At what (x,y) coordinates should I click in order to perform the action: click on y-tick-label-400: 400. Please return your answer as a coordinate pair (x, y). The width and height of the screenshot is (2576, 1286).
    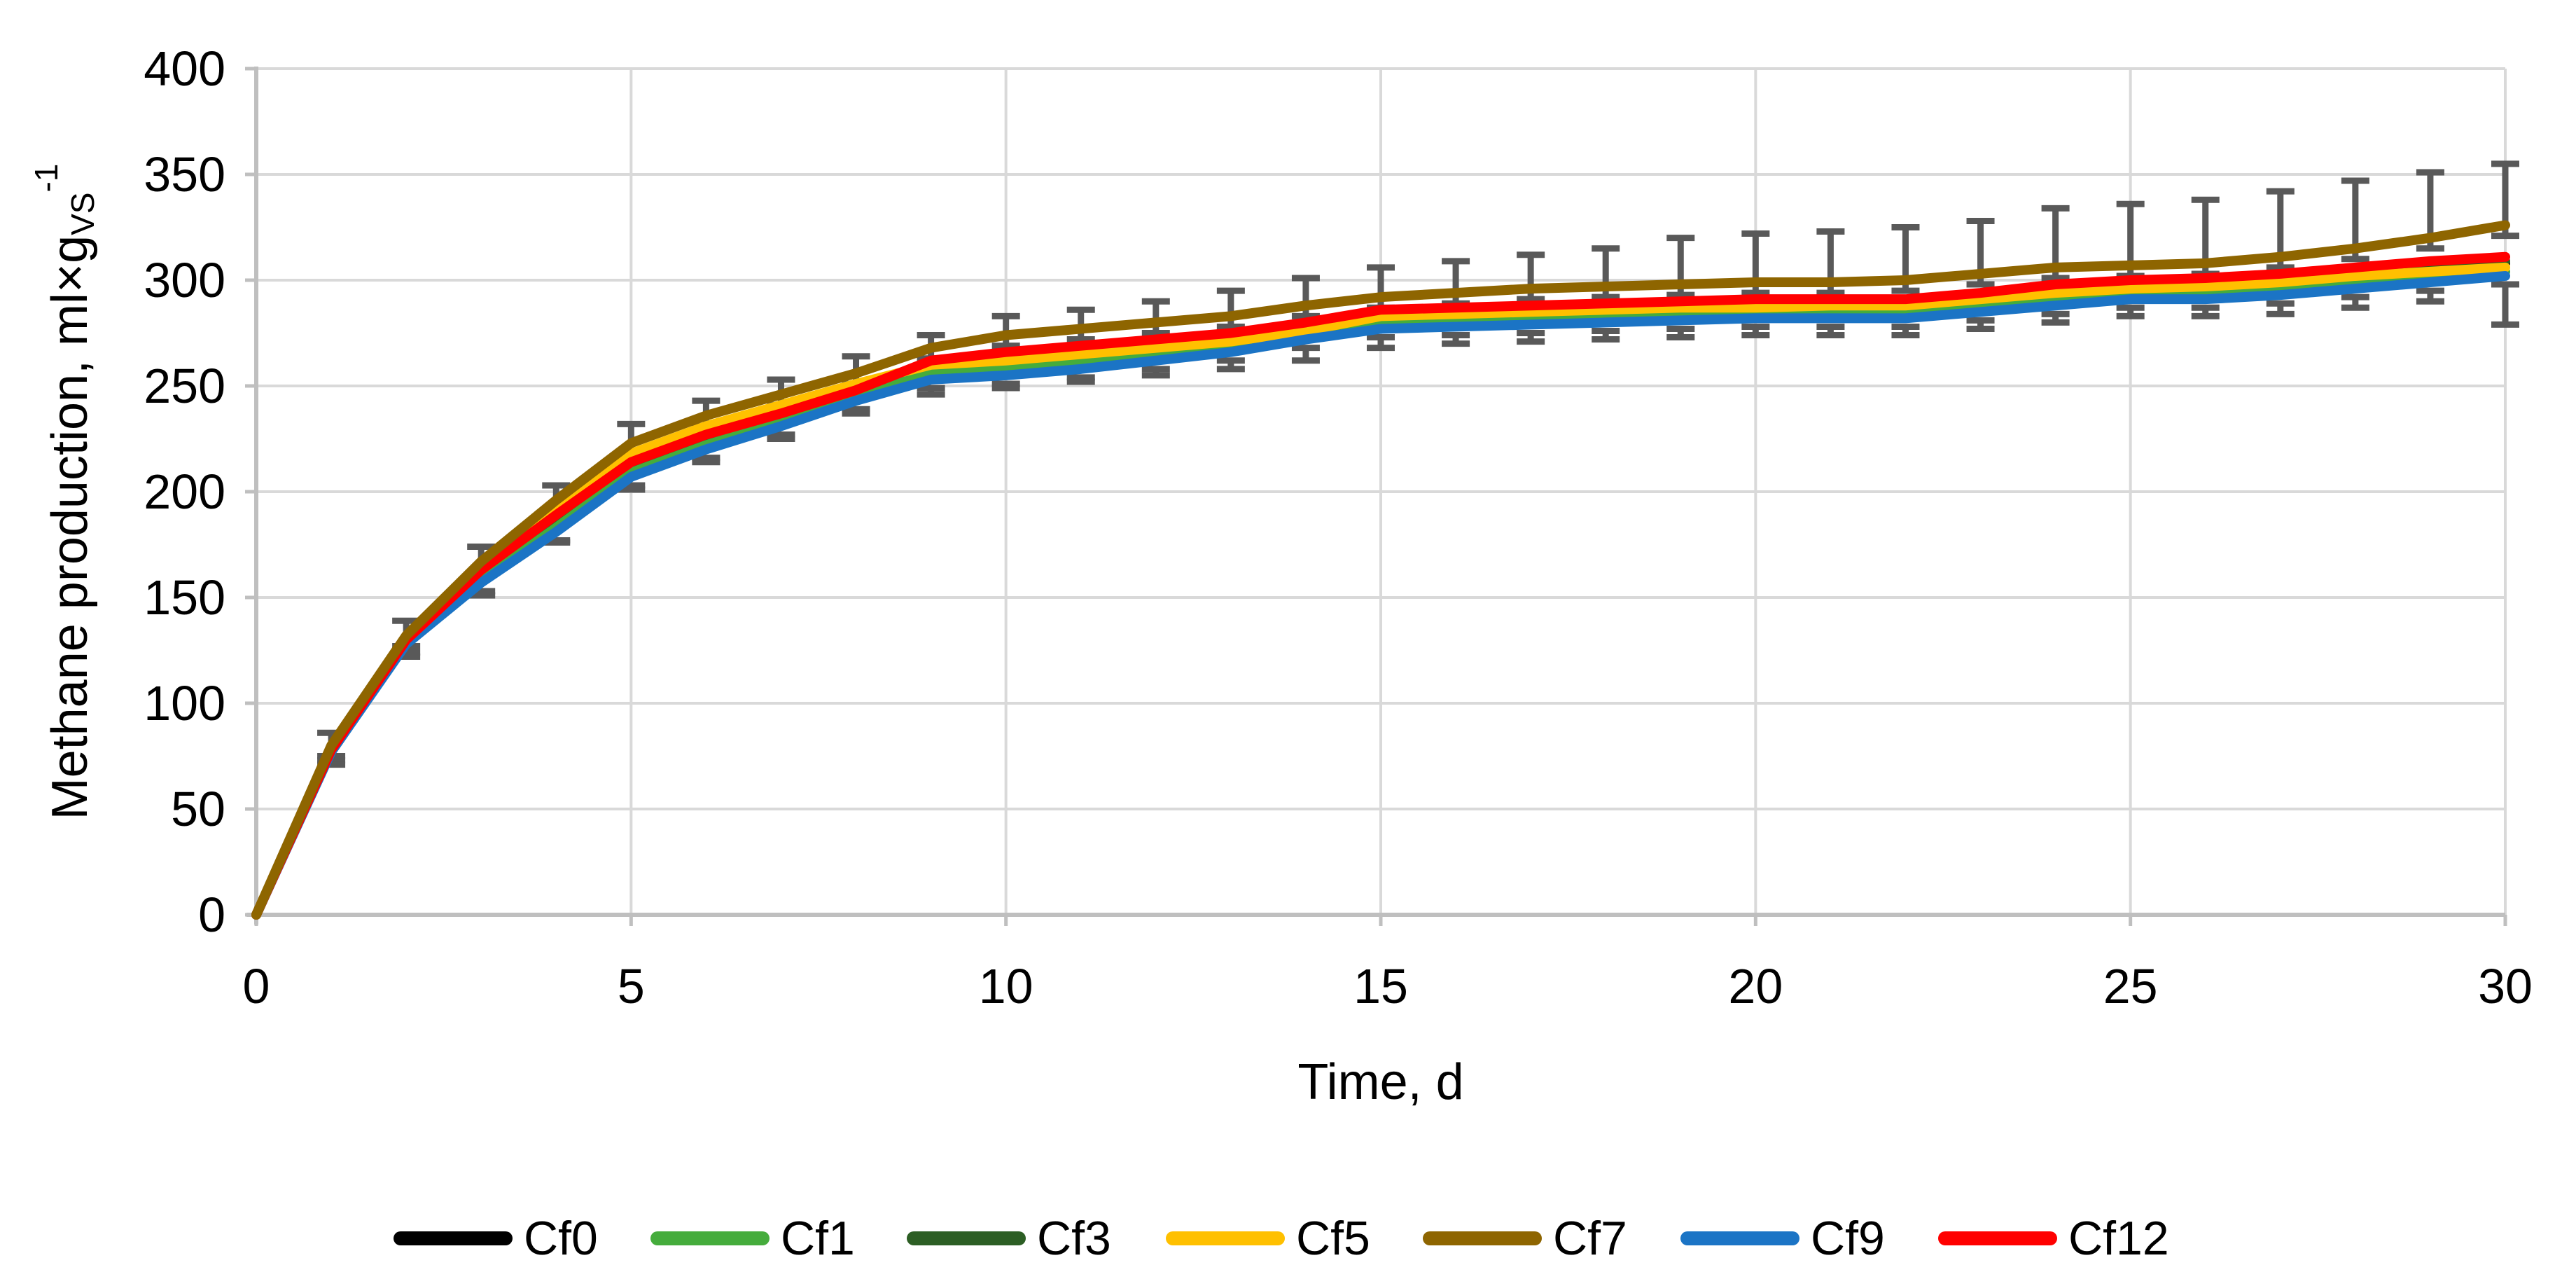
    Looking at the image, I should click on (184, 68).